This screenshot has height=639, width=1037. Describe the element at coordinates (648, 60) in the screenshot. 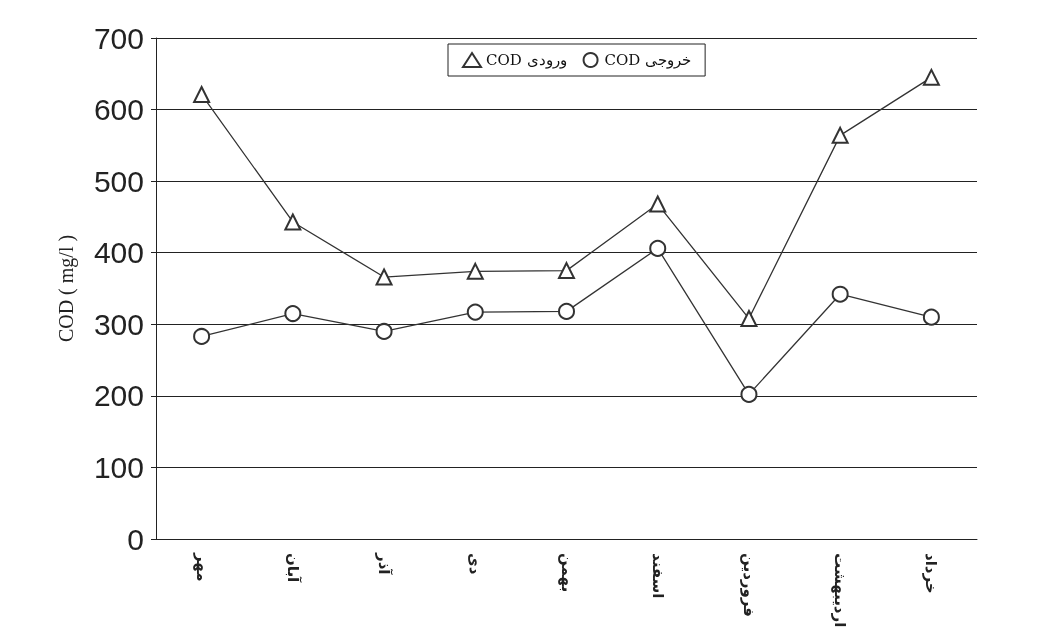

I see `legend-label: COD خروجی` at that location.